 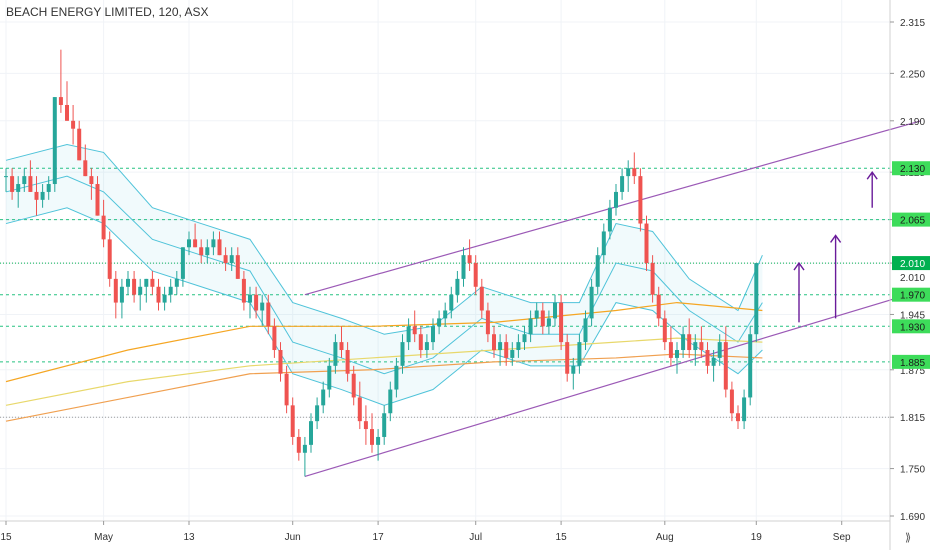 What do you see at coordinates (757, 537) in the screenshot?
I see `x-tick-label: 19` at bounding box center [757, 537].